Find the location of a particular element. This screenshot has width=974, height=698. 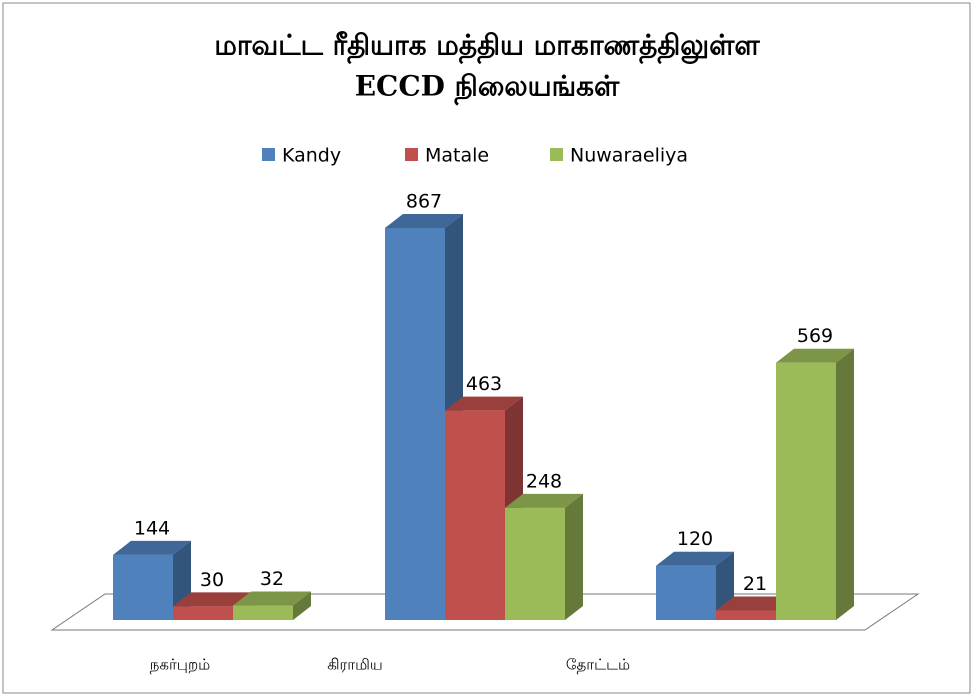

x-tick-label: தோட்டம் is located at coordinates (598, 665).